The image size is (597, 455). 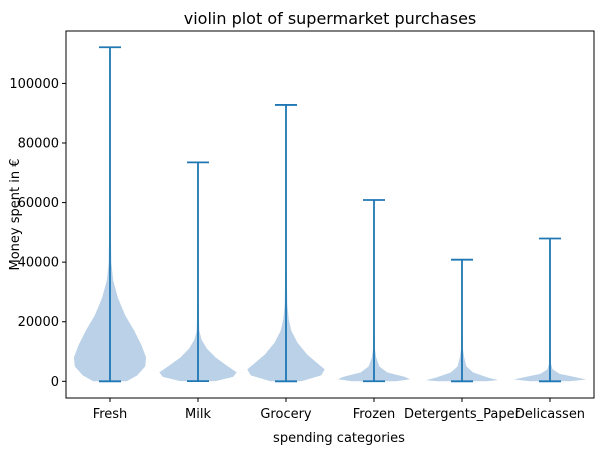 What do you see at coordinates (37, 233) in the screenshot?
I see `y-axis-ticks: 0 20000 40000 60000 80000 100000` at bounding box center [37, 233].